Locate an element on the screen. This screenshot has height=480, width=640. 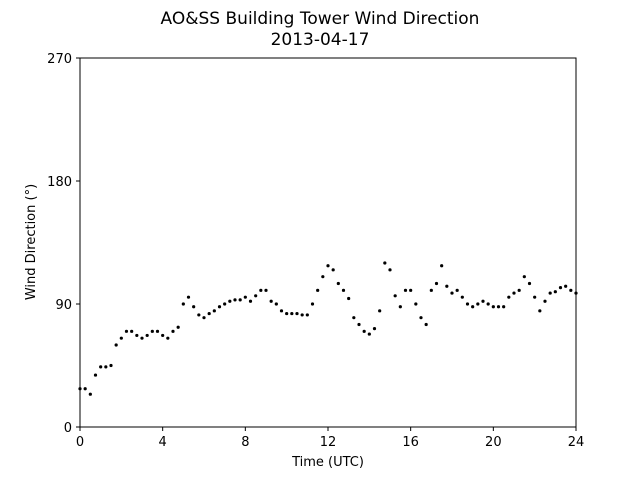
y-tick-label: 90 is located at coordinates (63, 305).